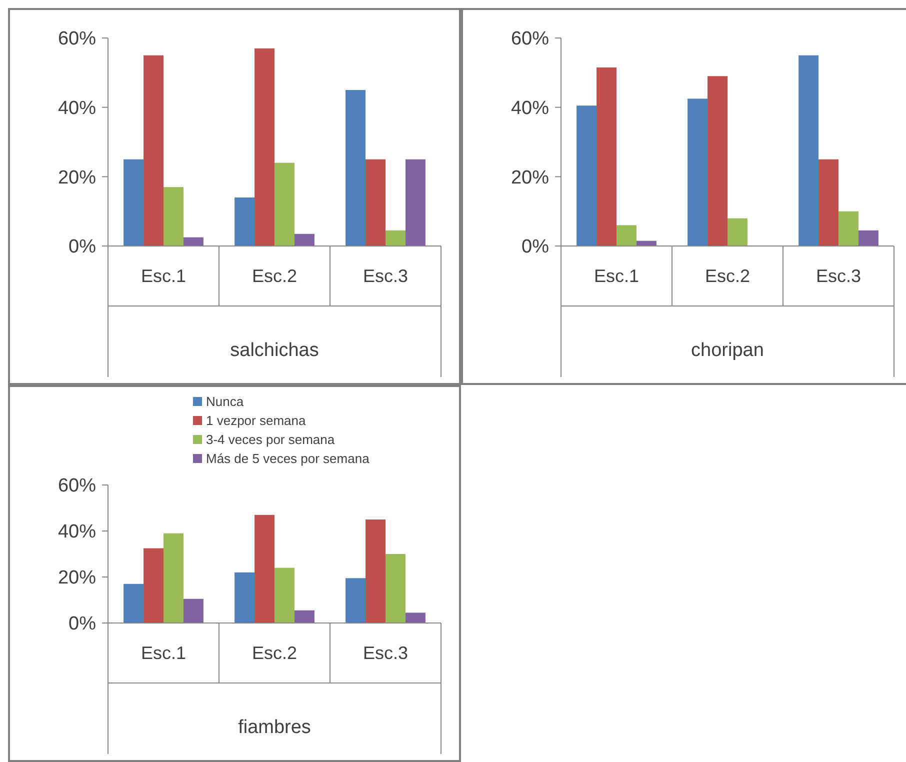  Describe the element at coordinates (225, 401) in the screenshot. I see `legend-label: Nunca` at that location.